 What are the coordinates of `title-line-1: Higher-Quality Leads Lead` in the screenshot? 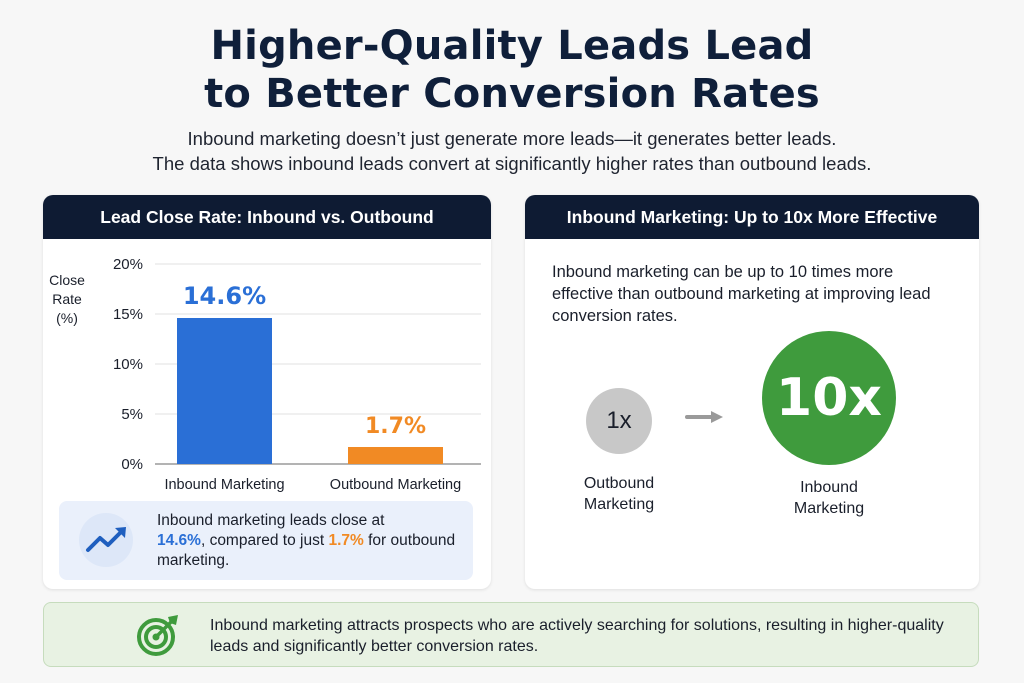 It's located at (512, 46).